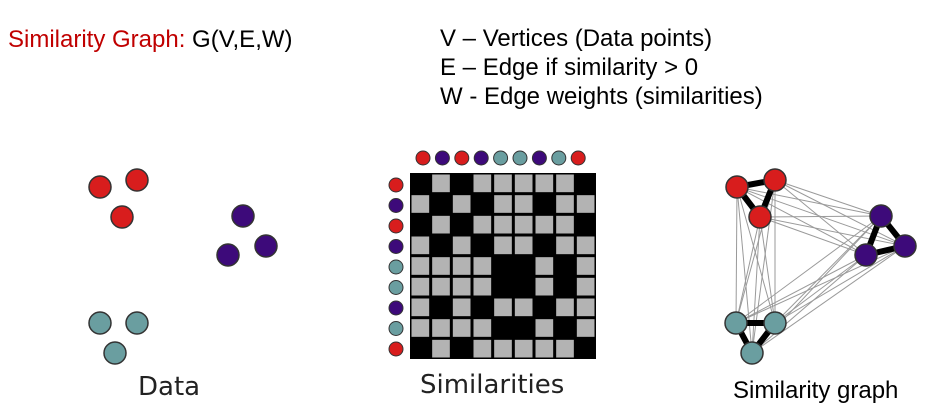 The width and height of the screenshot is (940, 415). I want to click on definition-edges: E – Edge if similarity > 0, so click(569, 67).